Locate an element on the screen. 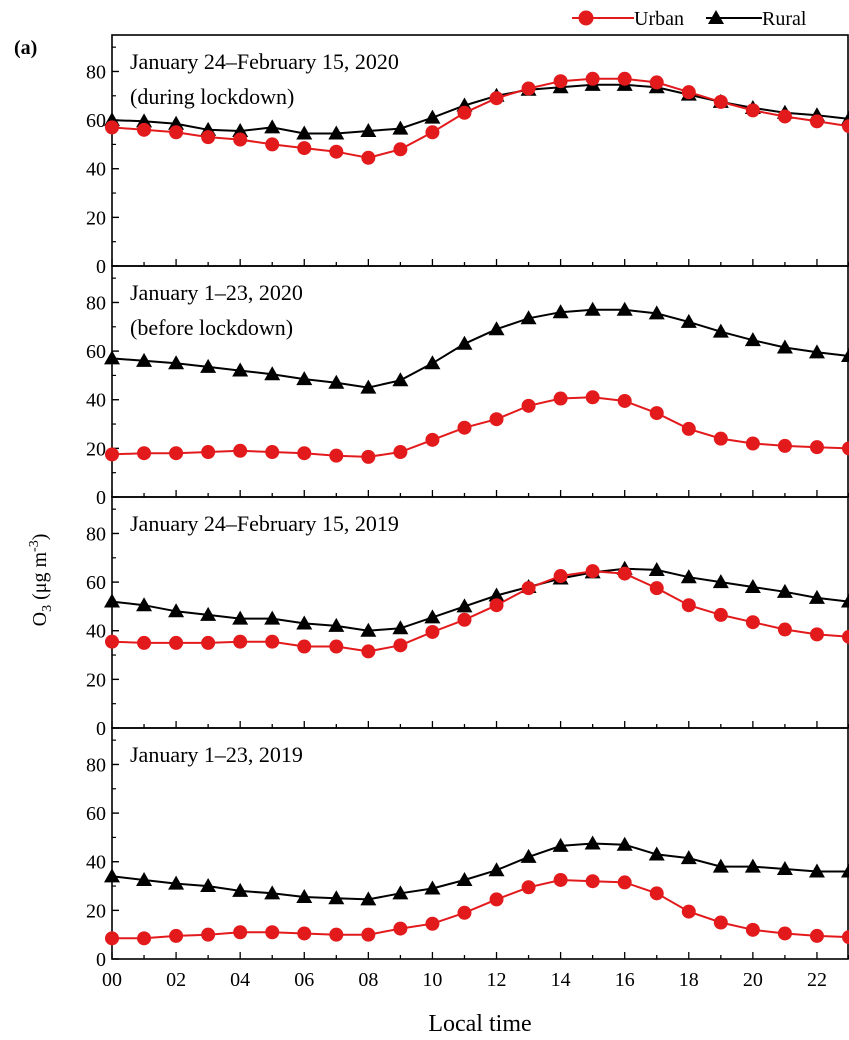 The height and width of the screenshot is (1040, 849). panel-1-ytick-label-60: 60 is located at coordinates (96, 121).